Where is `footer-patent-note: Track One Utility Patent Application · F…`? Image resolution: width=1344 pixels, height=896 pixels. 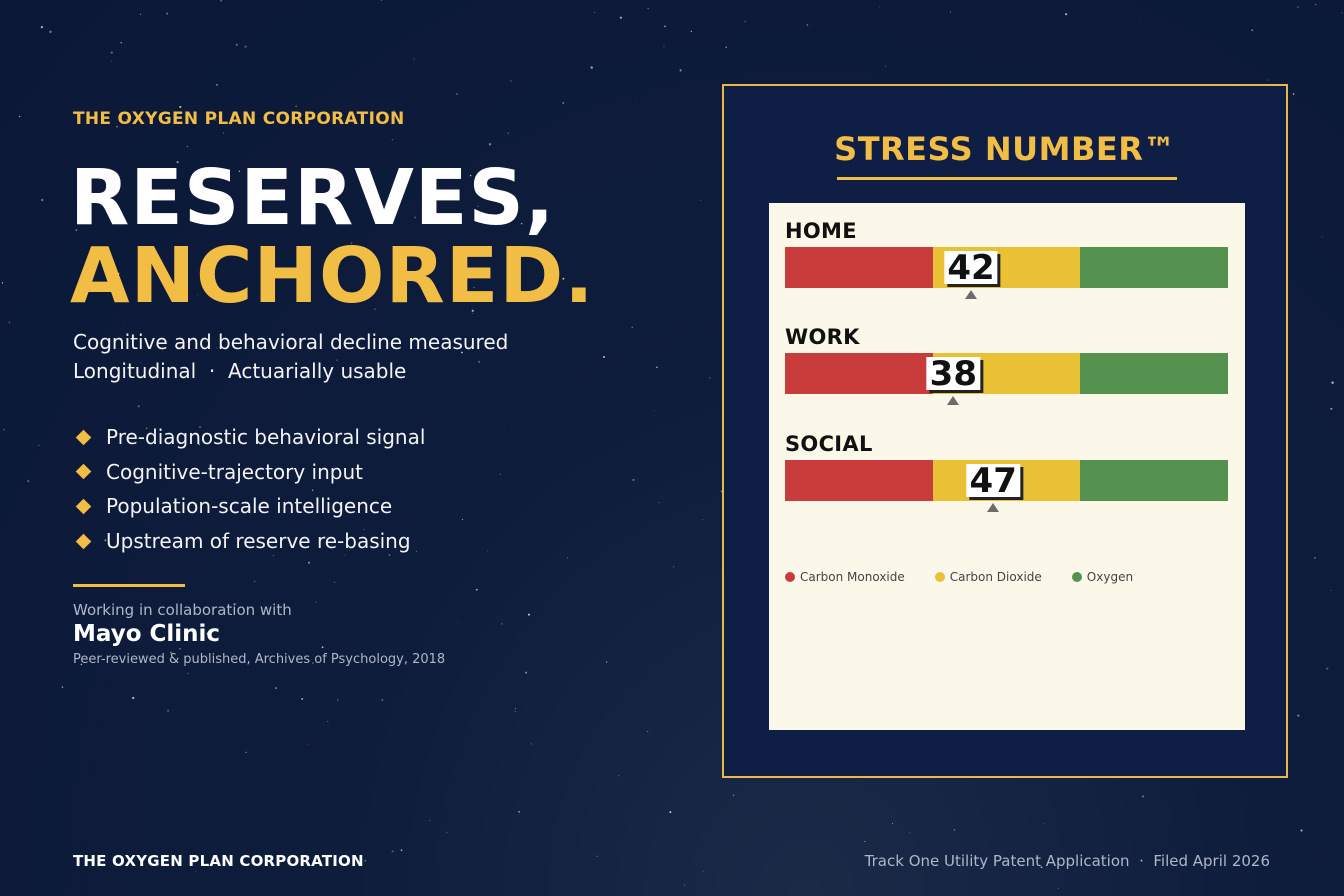
footer-patent-note: Track One Utility Patent Application · F… is located at coordinates (1067, 861).